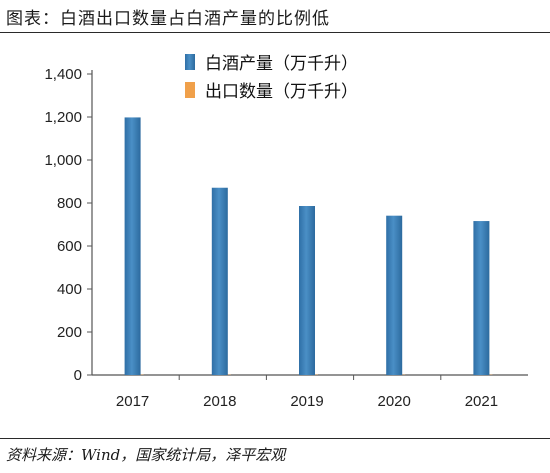  Describe the element at coordinates (219, 401) in the screenshot. I see `x-tick-label: 2018` at that location.